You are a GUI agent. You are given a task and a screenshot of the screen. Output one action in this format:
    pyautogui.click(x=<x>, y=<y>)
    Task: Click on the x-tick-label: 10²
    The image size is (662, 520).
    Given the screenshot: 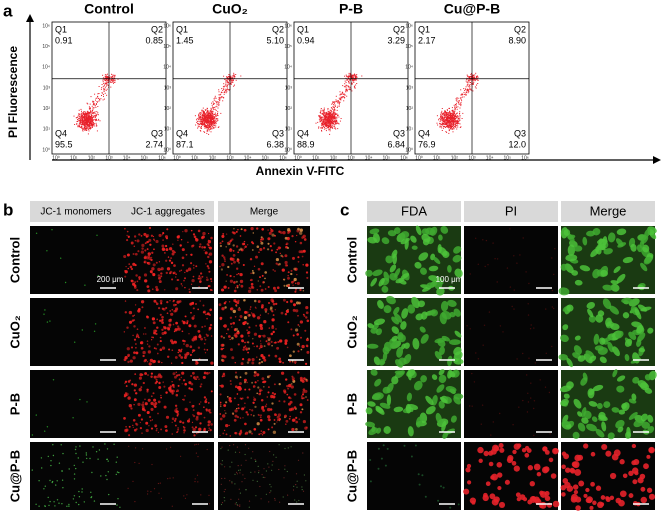 What is the action you would take?
    pyautogui.click(x=213, y=158)
    